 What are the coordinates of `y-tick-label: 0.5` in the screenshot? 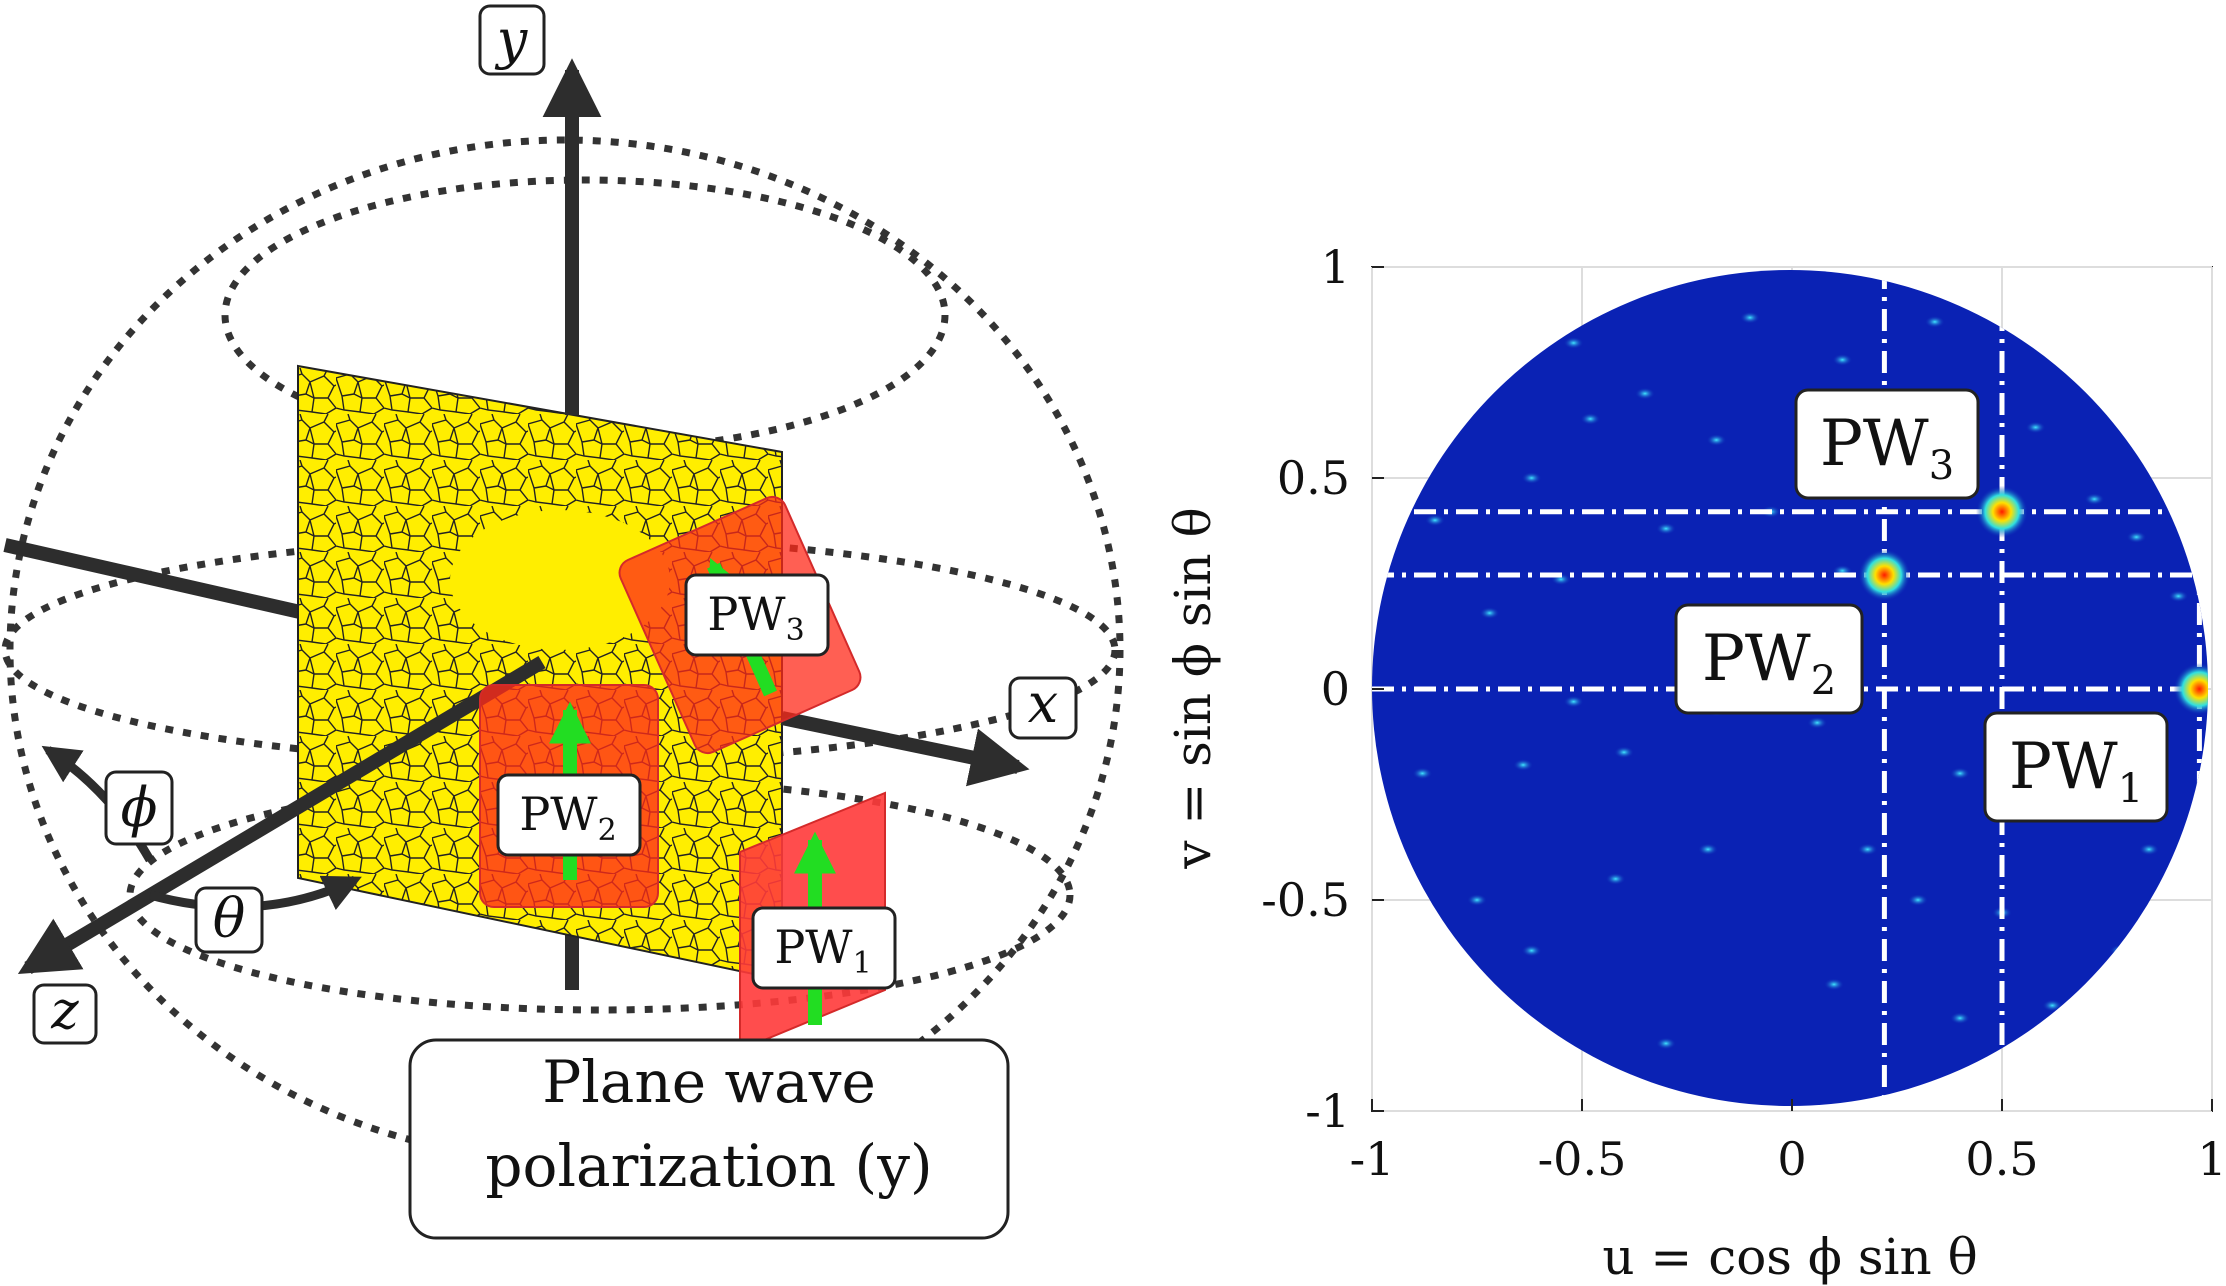 It's located at (1313, 478).